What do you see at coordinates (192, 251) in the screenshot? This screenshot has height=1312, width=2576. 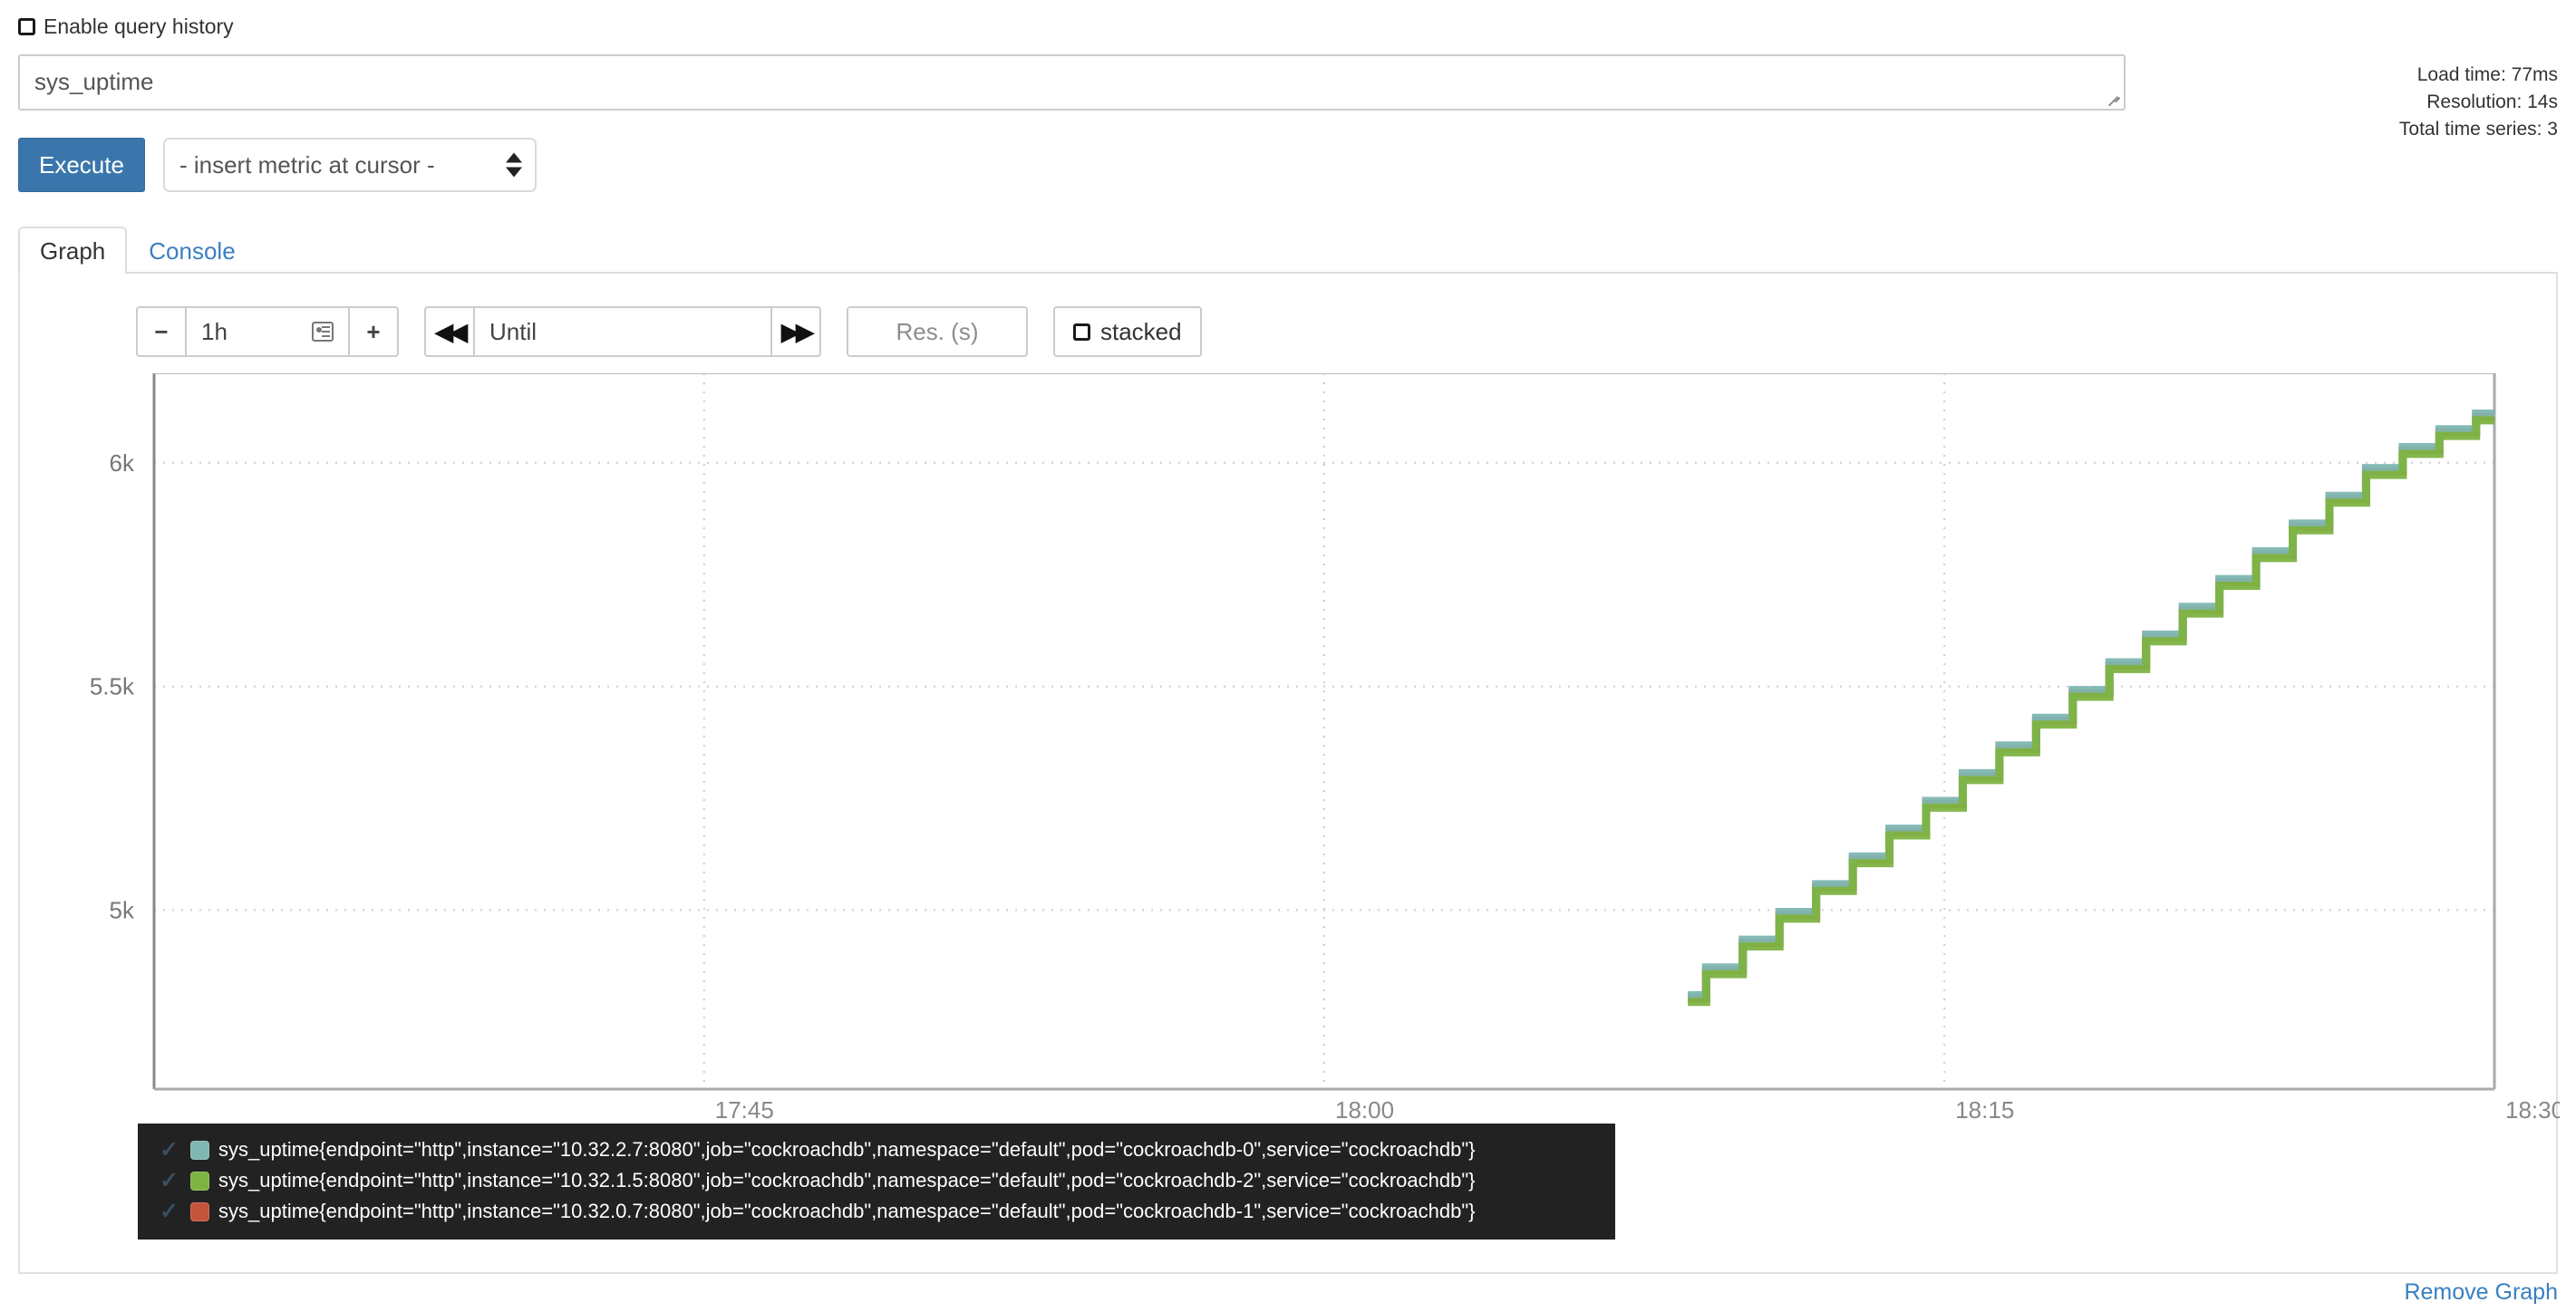 I see `tab-console: Console` at bounding box center [192, 251].